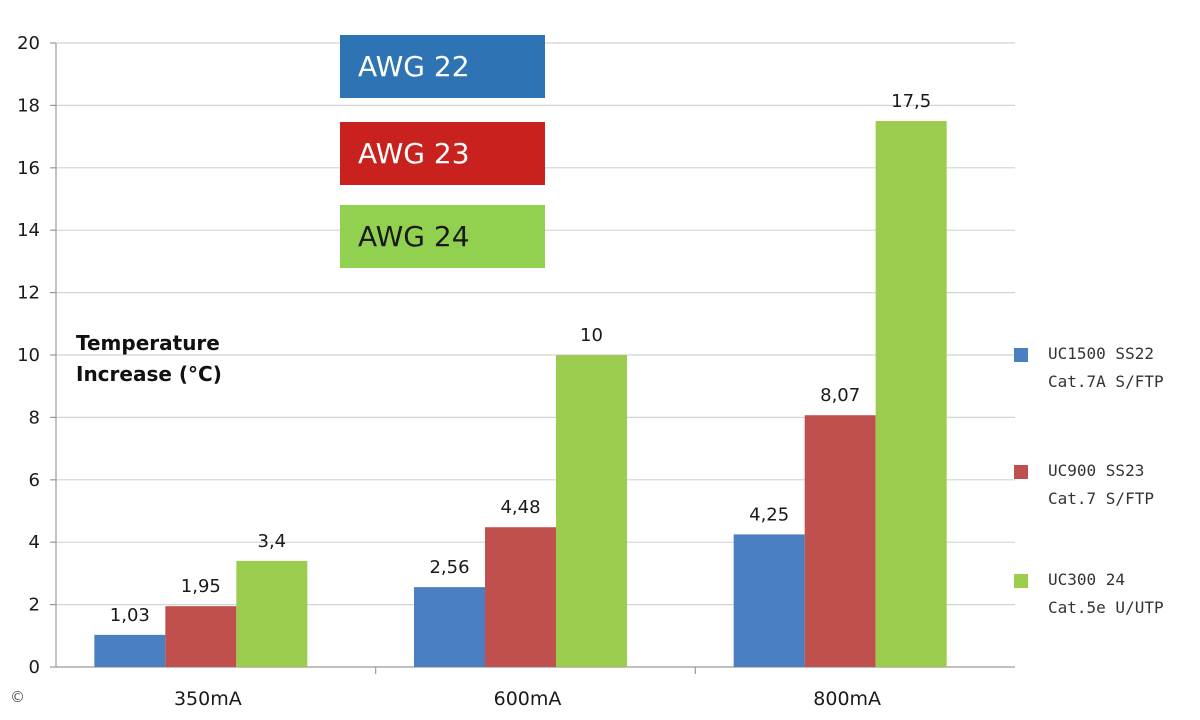  Describe the element at coordinates (1106, 594) in the screenshot. I see `legend-text: UC300 24 Cat.5e U/UTP` at that location.